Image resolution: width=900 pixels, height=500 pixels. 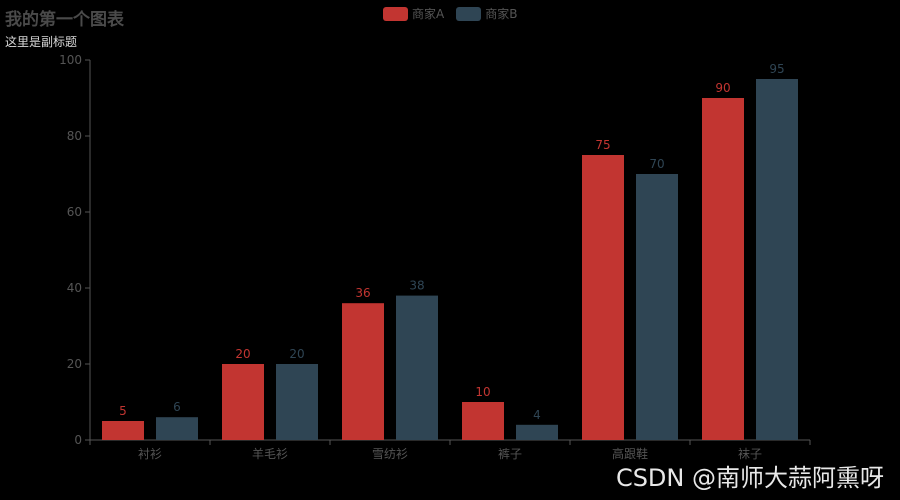 I want to click on data-label: 38, so click(x=416, y=286).